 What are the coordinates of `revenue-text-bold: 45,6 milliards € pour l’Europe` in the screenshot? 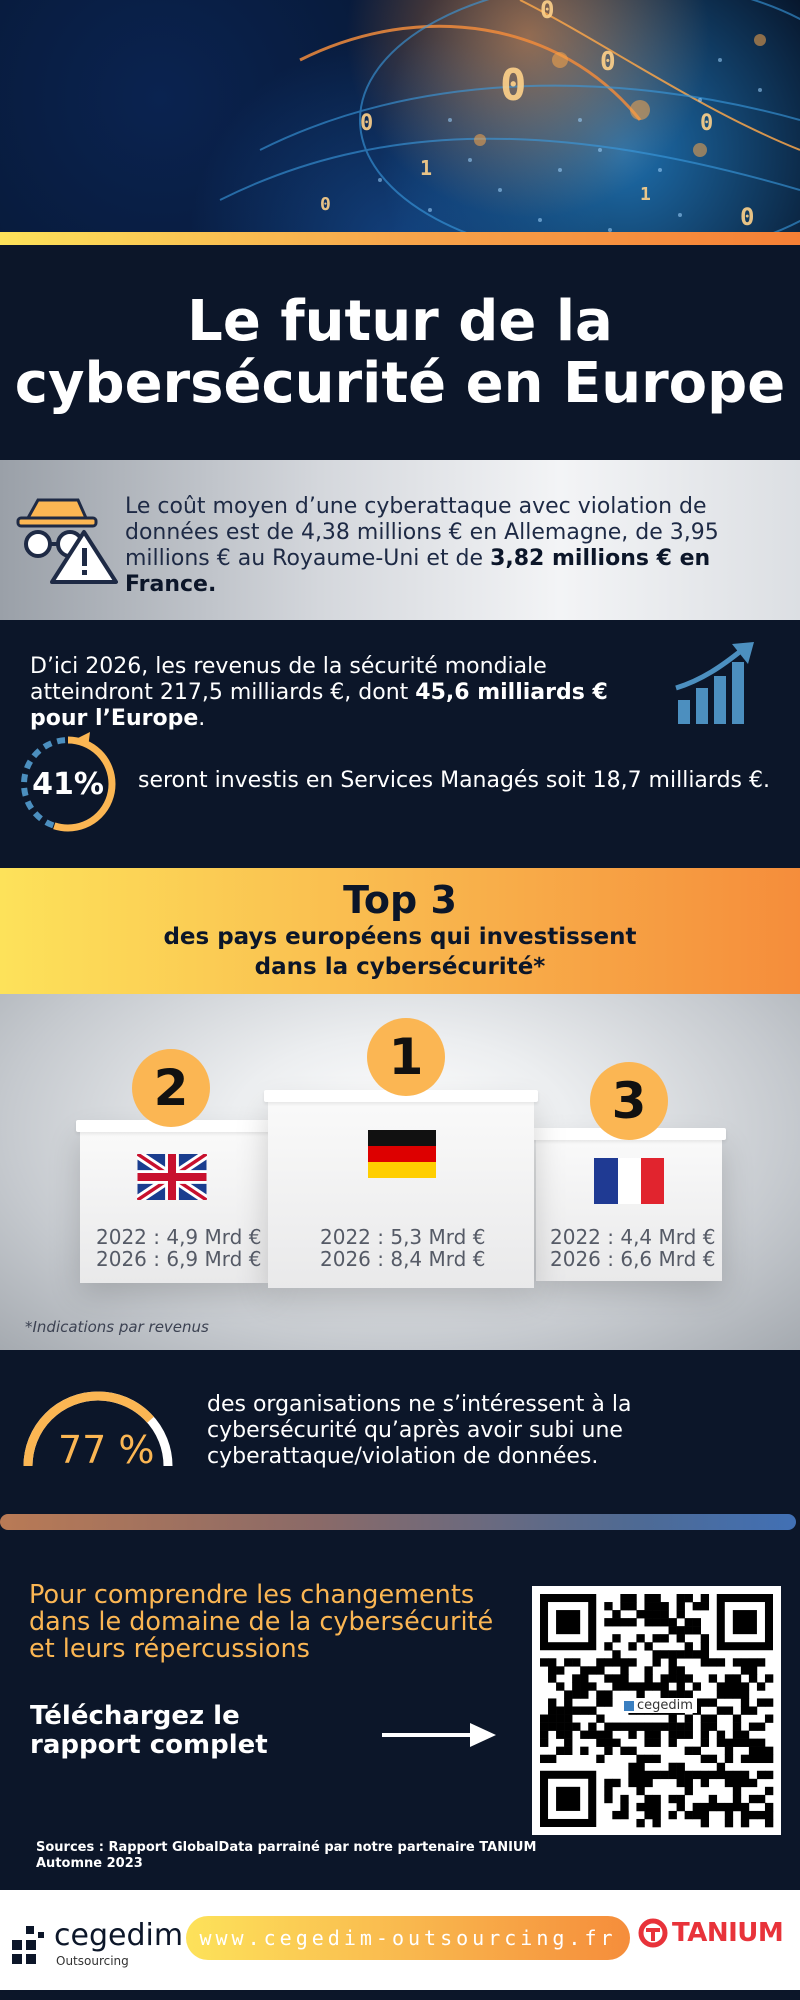 It's located at (319, 705).